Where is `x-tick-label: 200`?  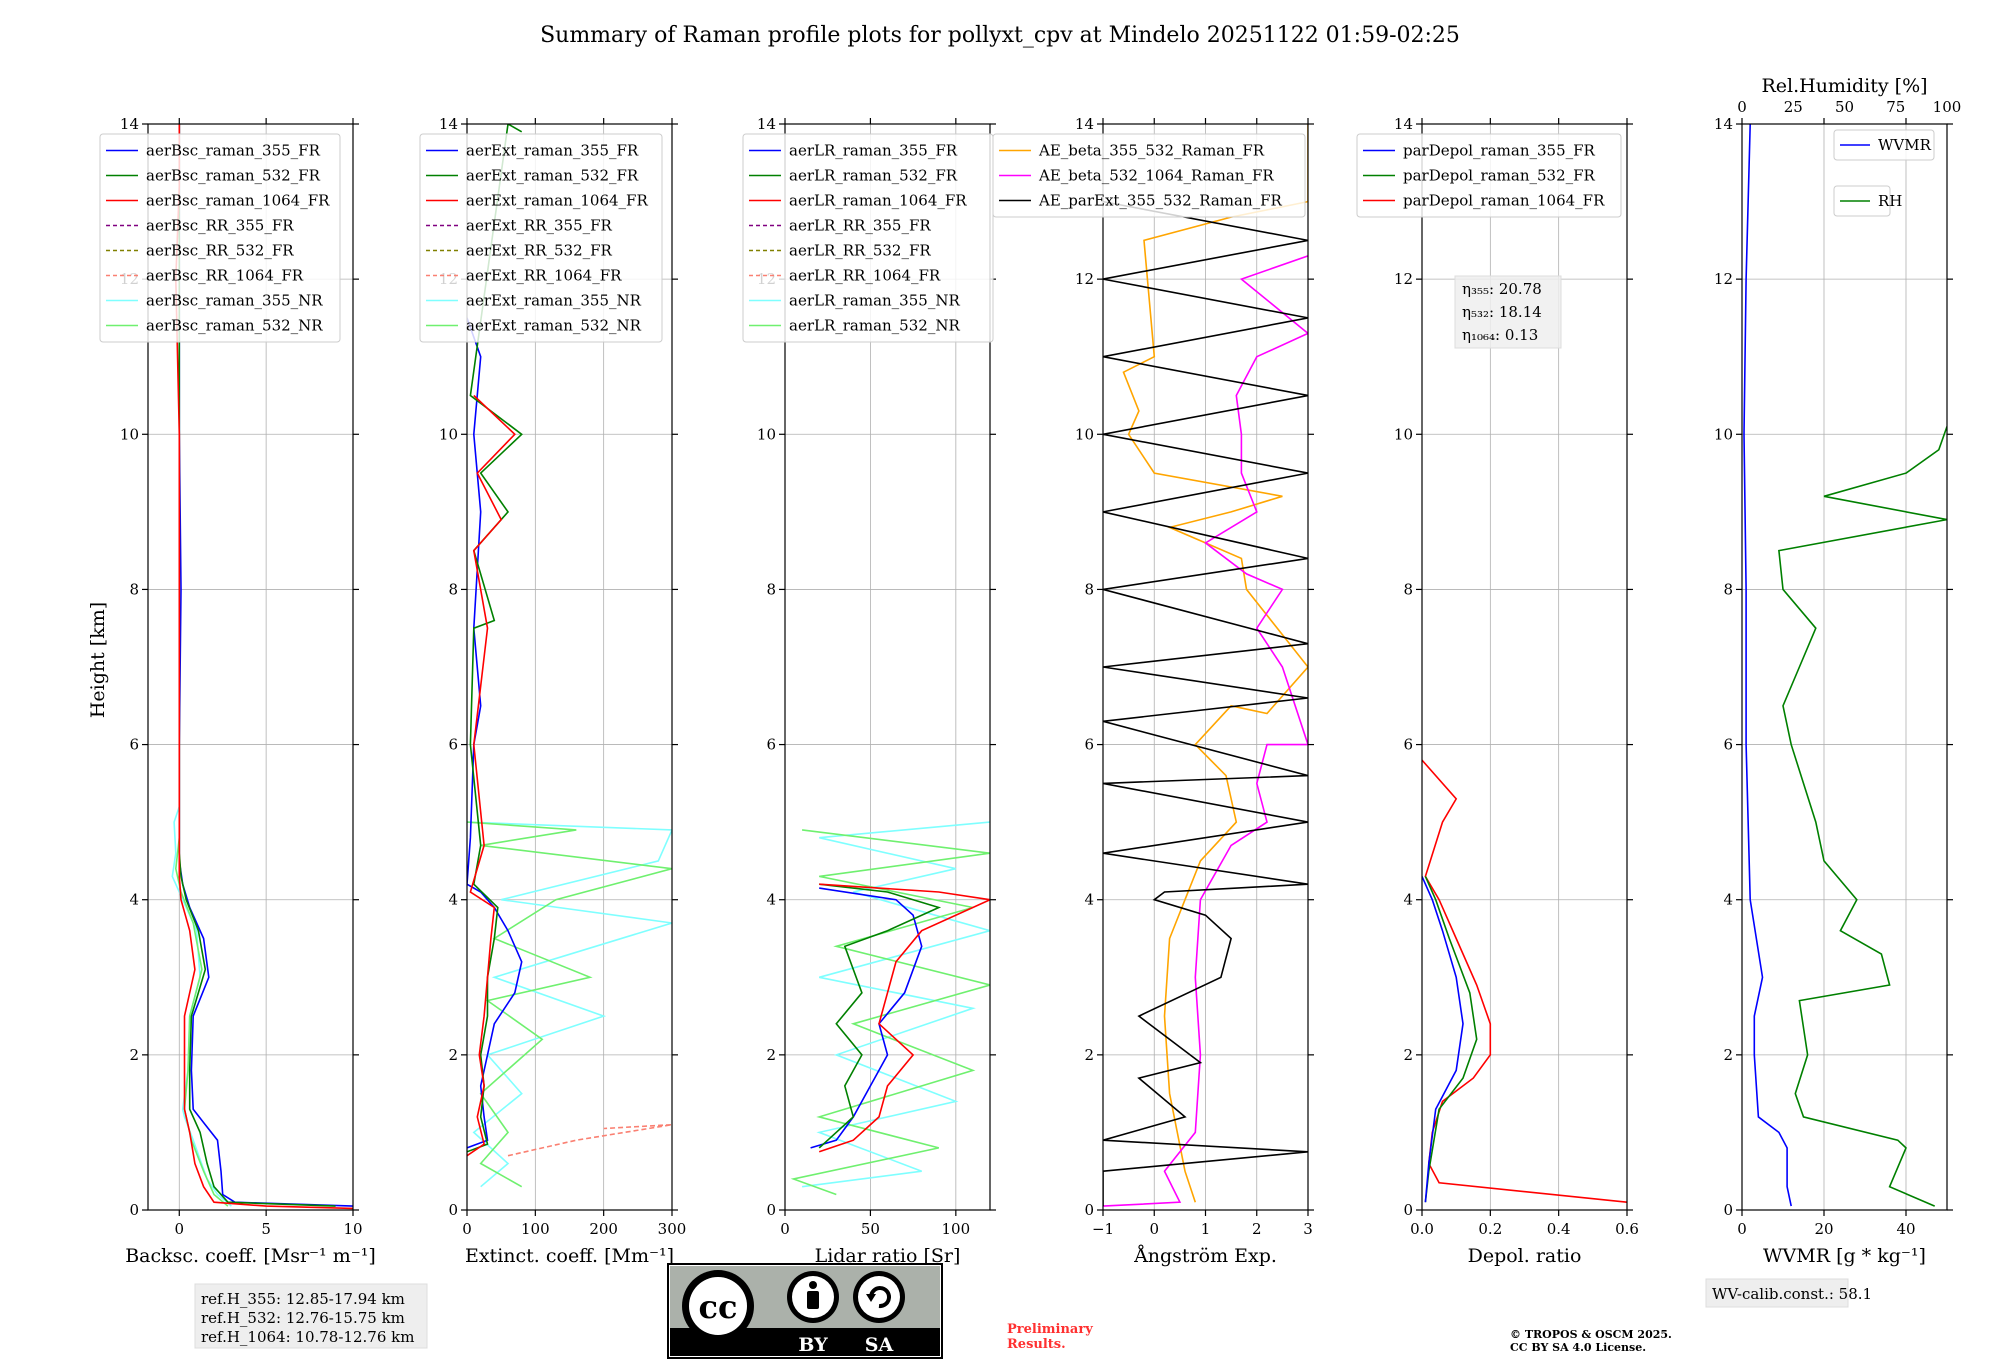
x-tick-label: 200 is located at coordinates (603, 1229).